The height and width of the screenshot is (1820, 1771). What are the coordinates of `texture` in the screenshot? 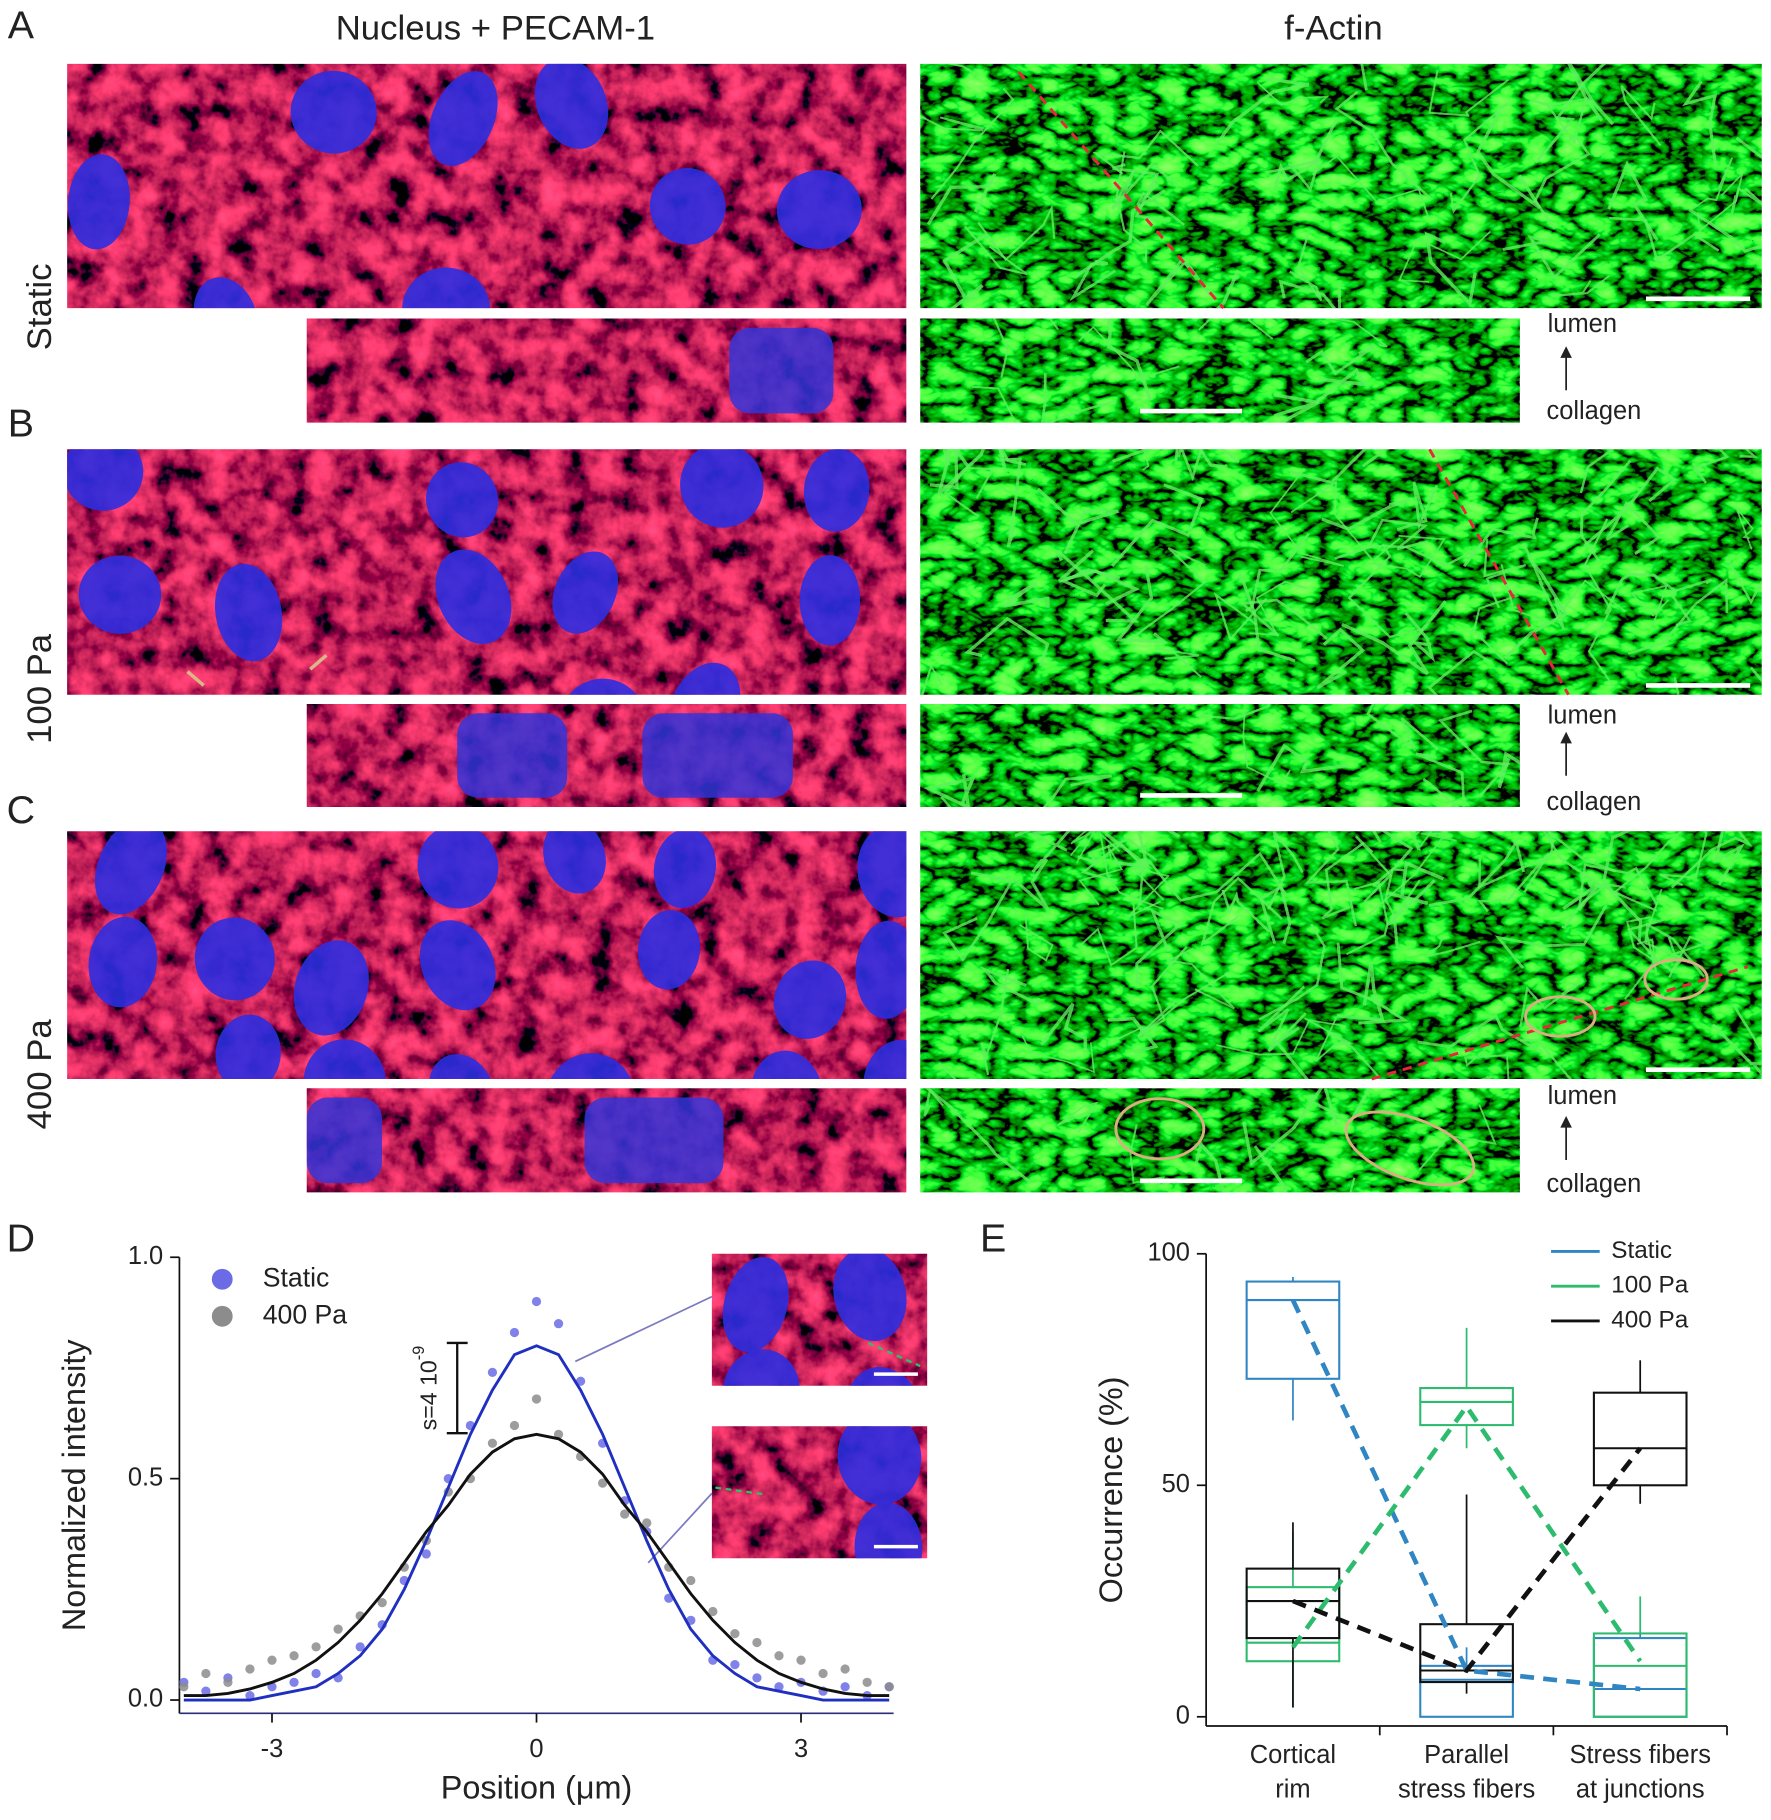 It's located at (606, 755).